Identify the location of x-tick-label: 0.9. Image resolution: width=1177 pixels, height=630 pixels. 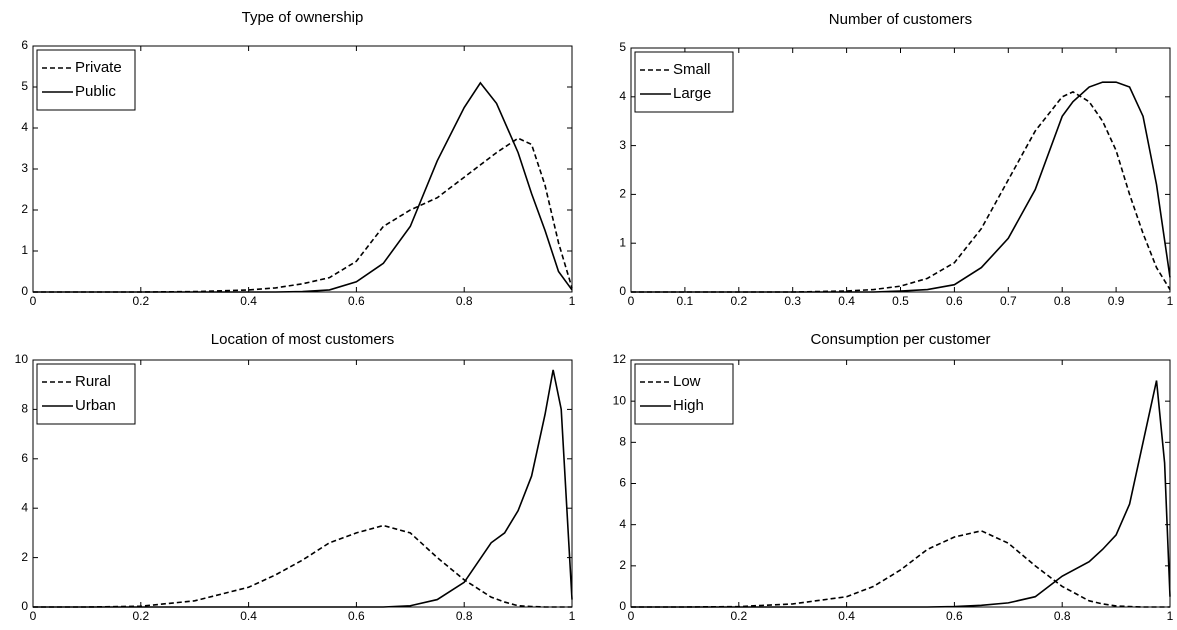
(1116, 301).